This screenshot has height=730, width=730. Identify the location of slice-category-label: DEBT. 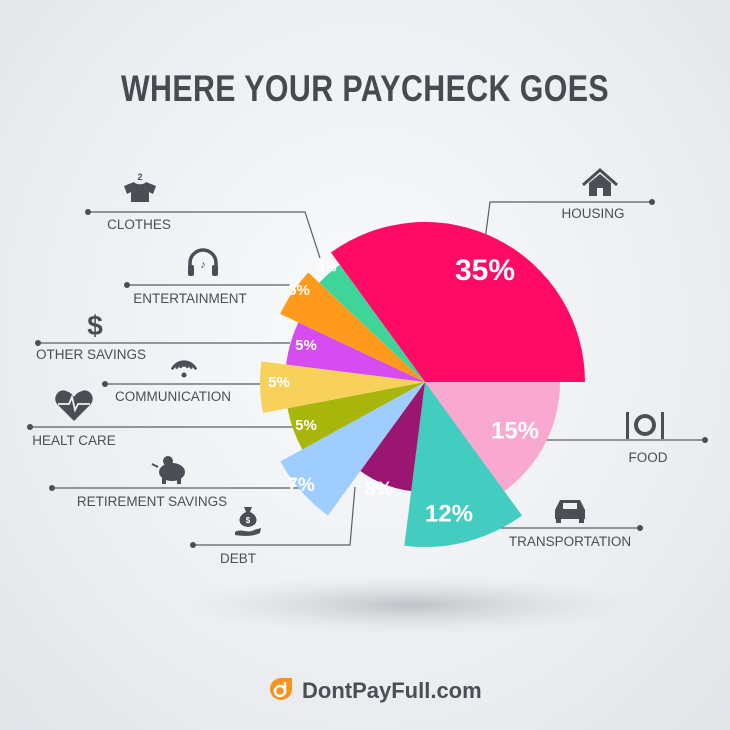
(238, 558).